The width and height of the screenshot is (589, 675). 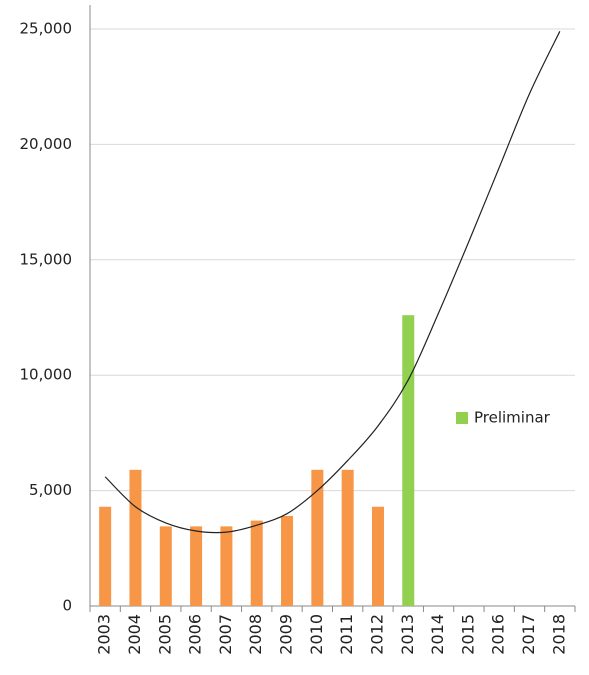 What do you see at coordinates (512, 418) in the screenshot?
I see `legend-label: Preliminar` at bounding box center [512, 418].